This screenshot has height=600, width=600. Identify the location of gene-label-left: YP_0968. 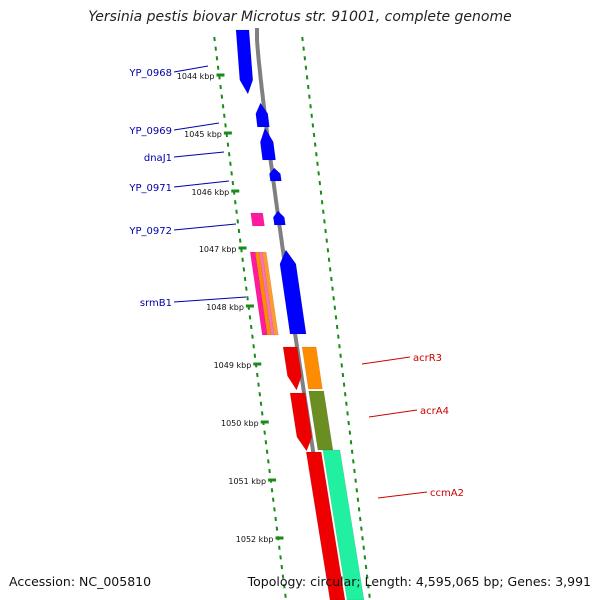
(150, 73).